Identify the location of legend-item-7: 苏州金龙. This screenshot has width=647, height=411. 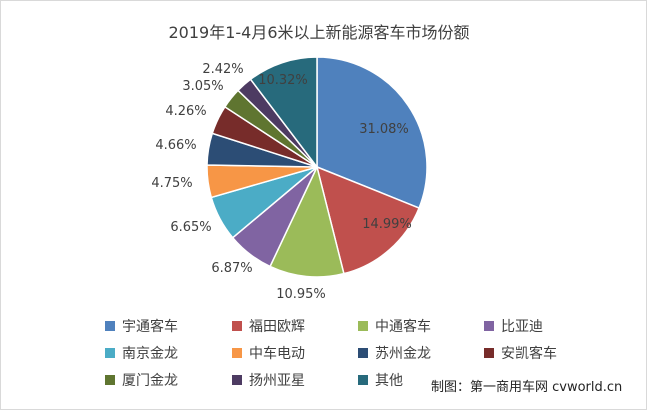
(394, 354).